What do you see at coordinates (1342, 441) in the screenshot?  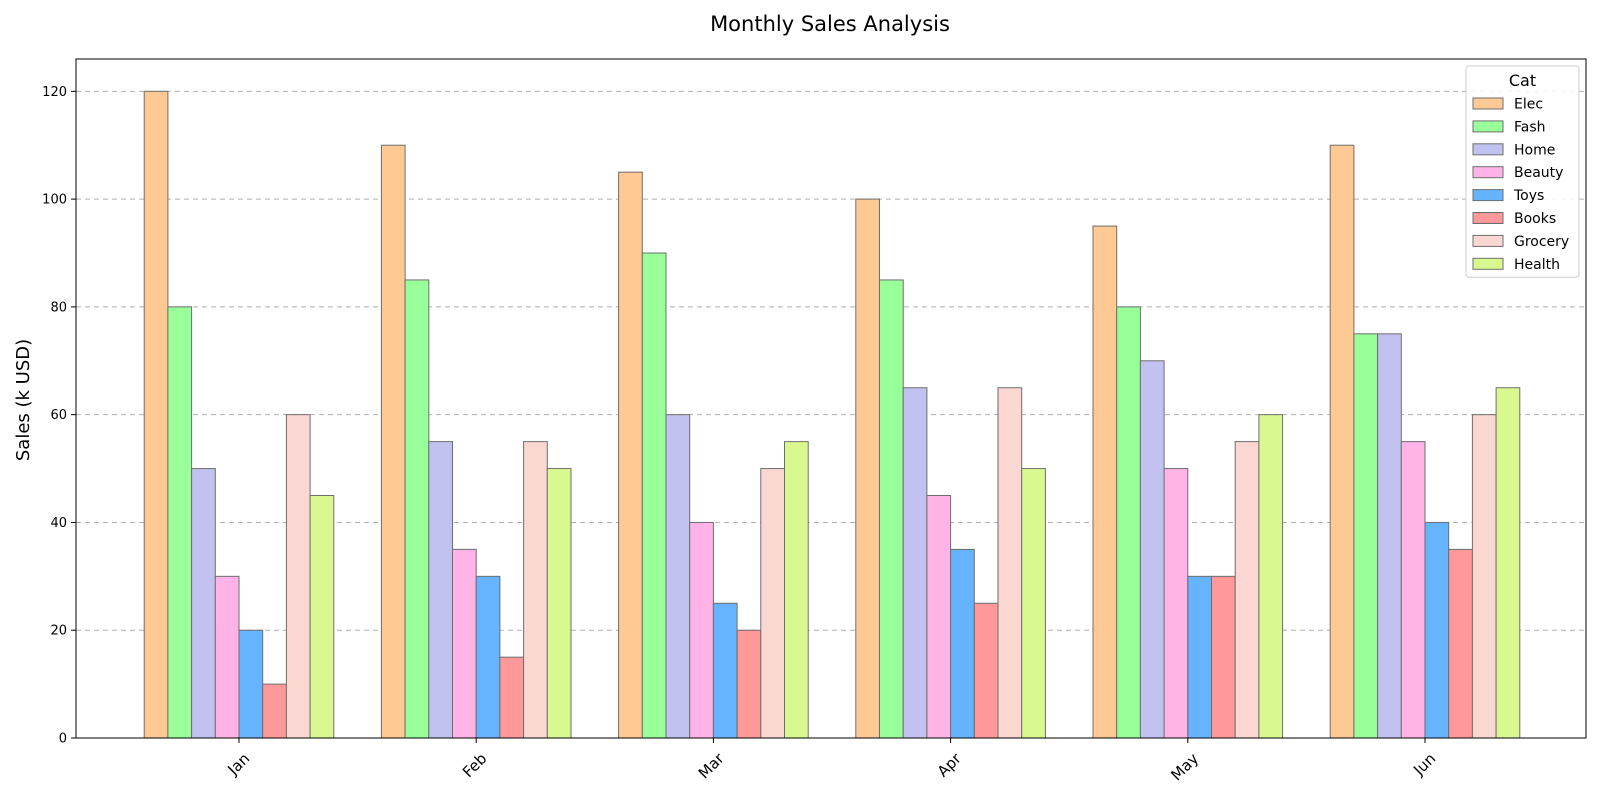 I see `bar-elec-jun` at bounding box center [1342, 441].